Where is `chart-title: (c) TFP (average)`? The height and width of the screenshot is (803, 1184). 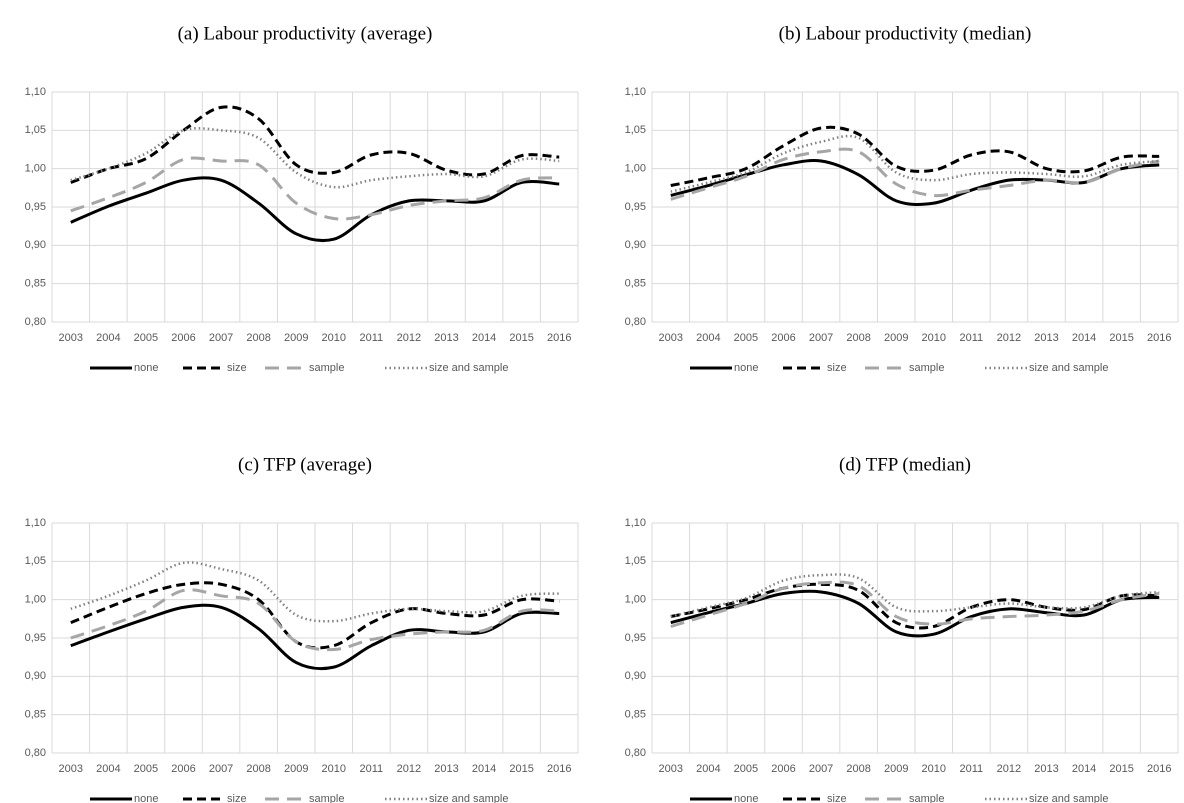
chart-title: (c) TFP (average) is located at coordinates (305, 464).